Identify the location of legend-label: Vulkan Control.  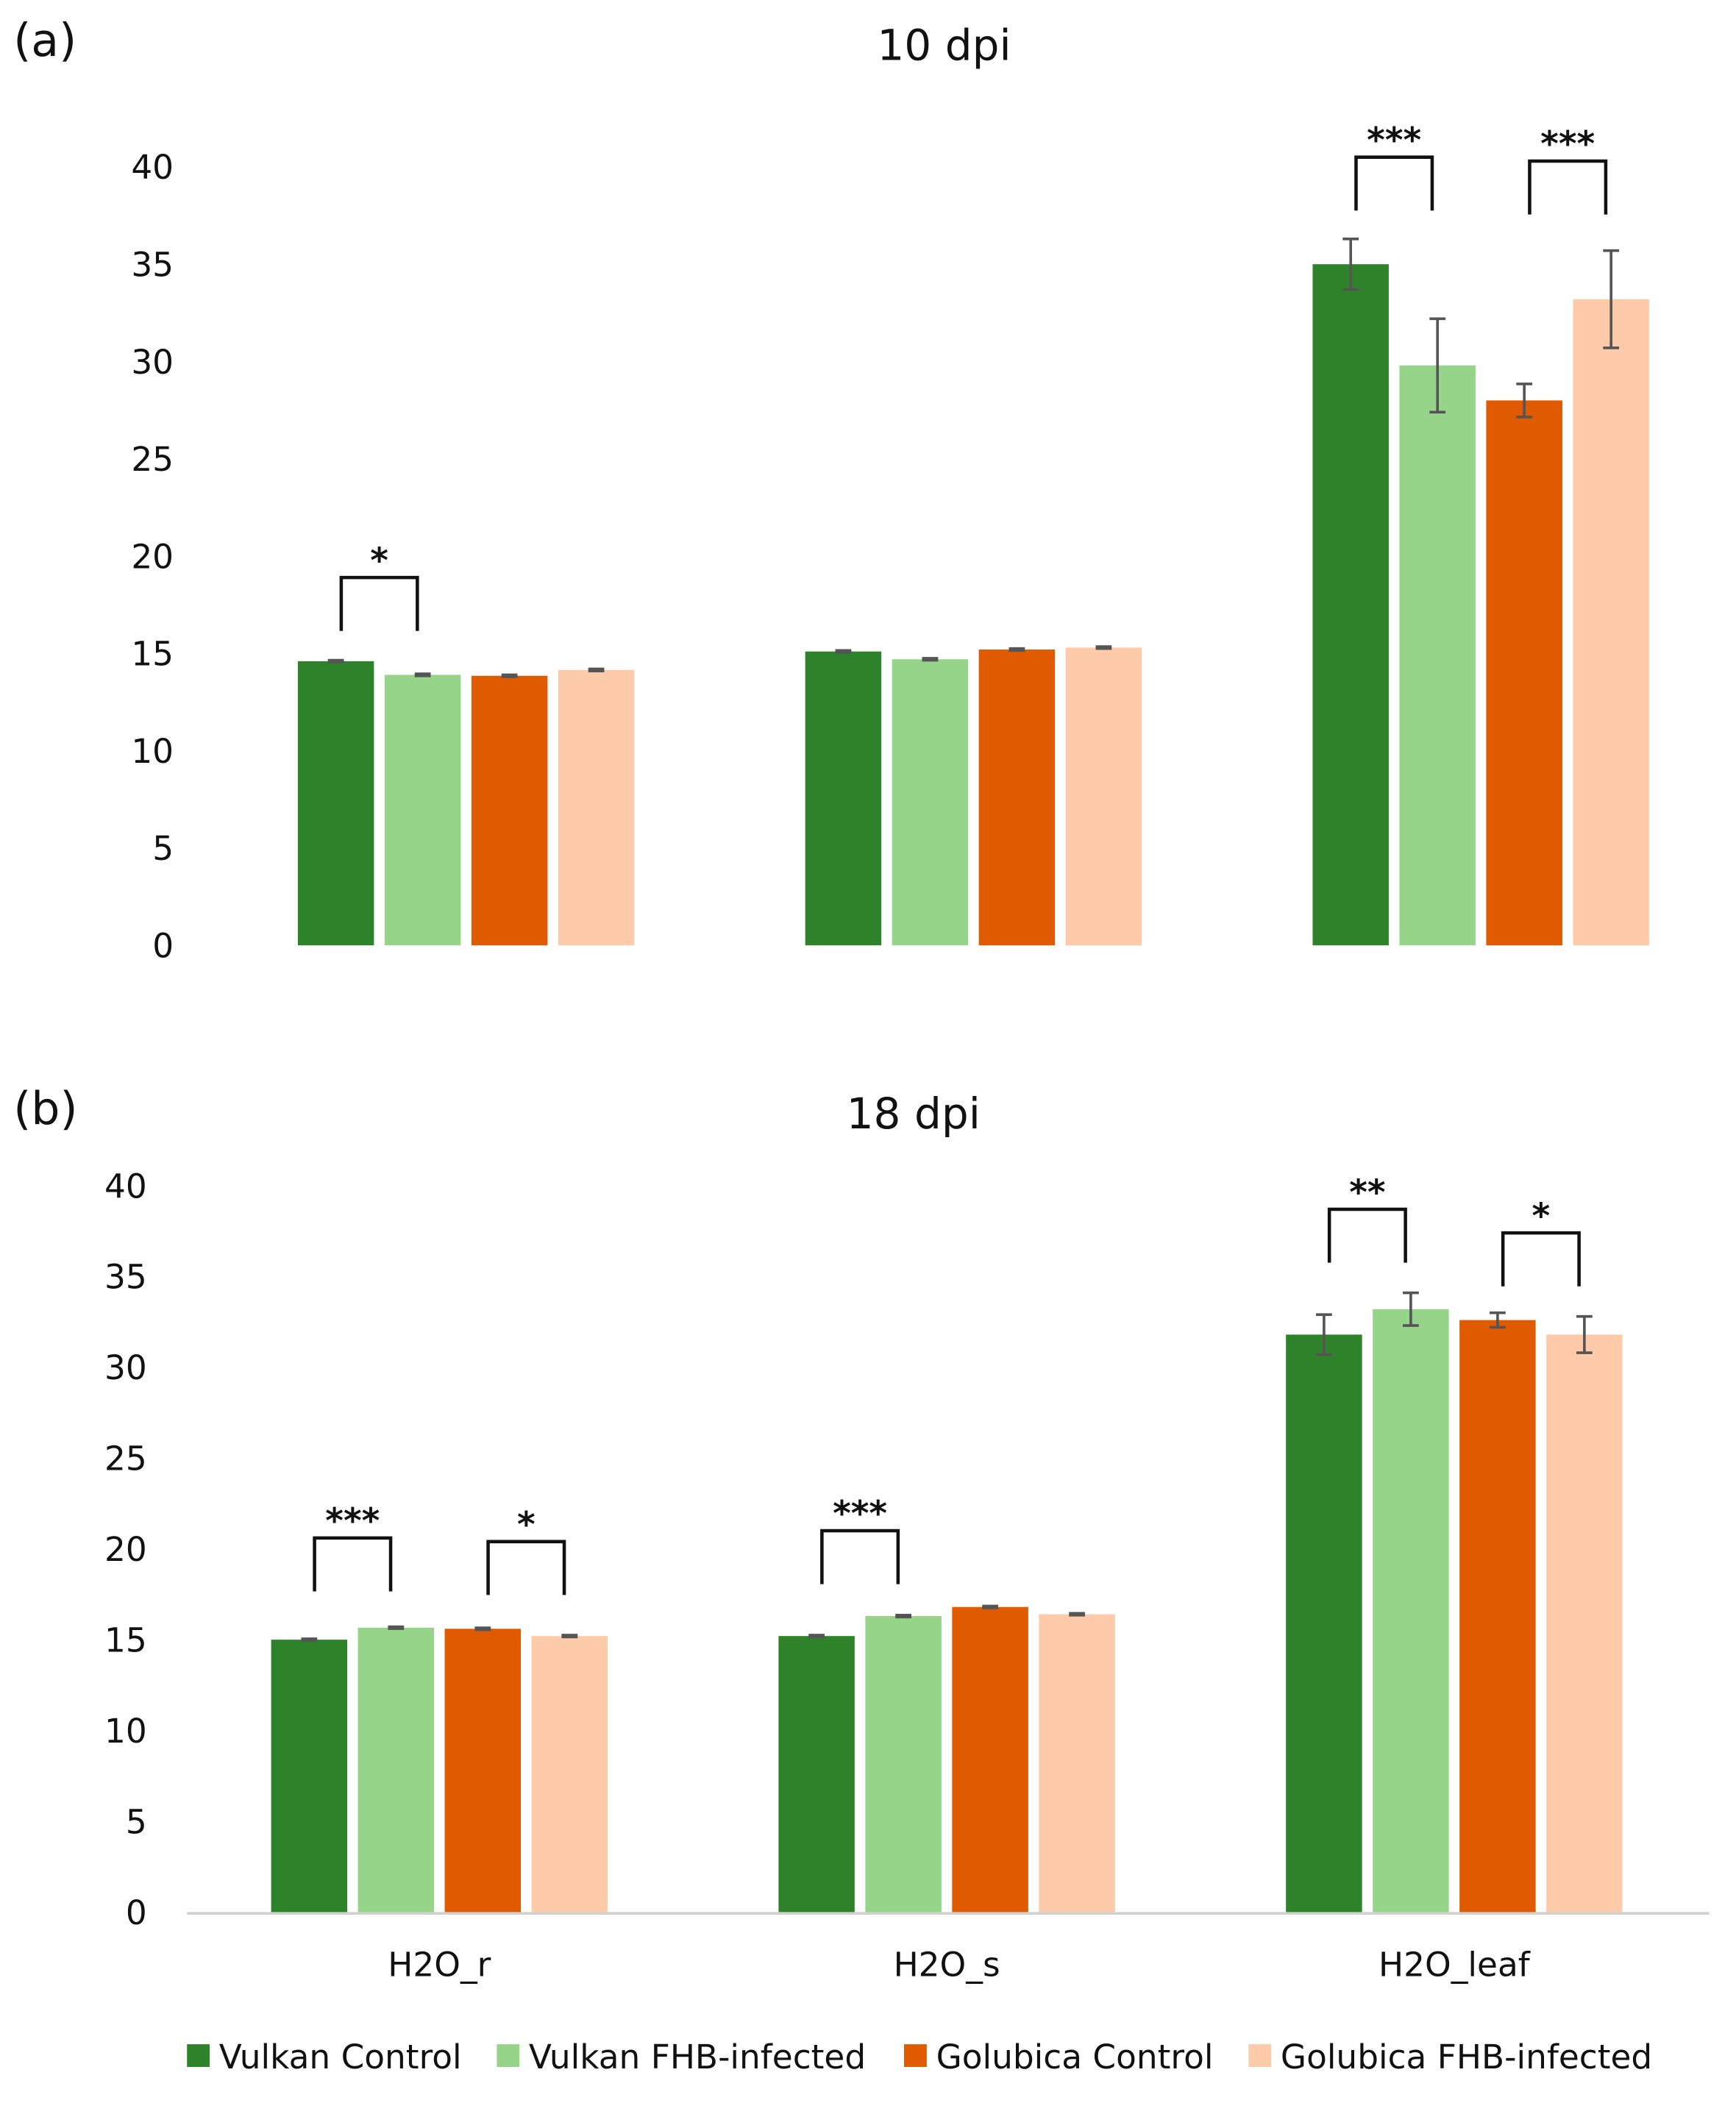
(340, 2057).